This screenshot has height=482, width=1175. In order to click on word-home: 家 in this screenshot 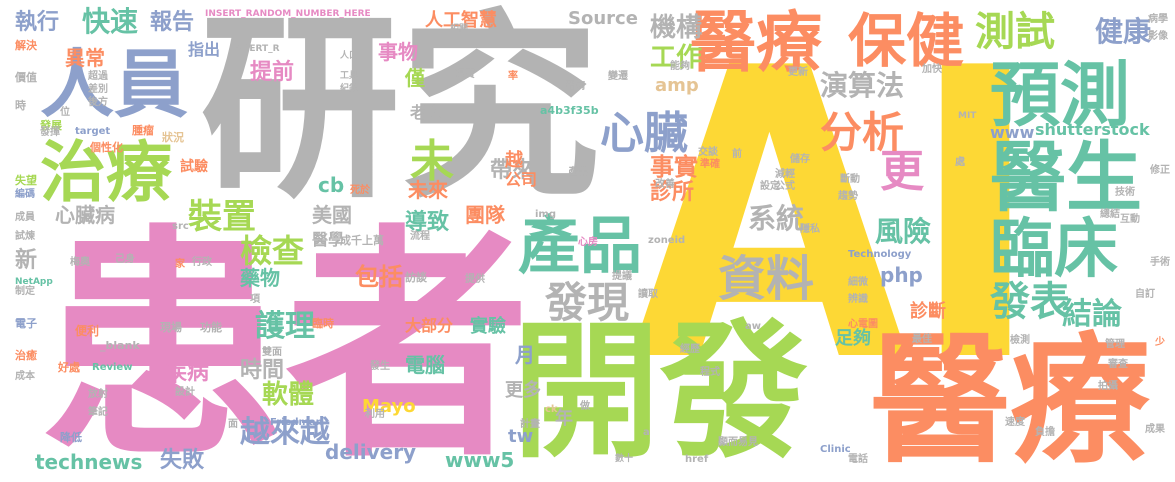, I will do `click(180, 264)`.